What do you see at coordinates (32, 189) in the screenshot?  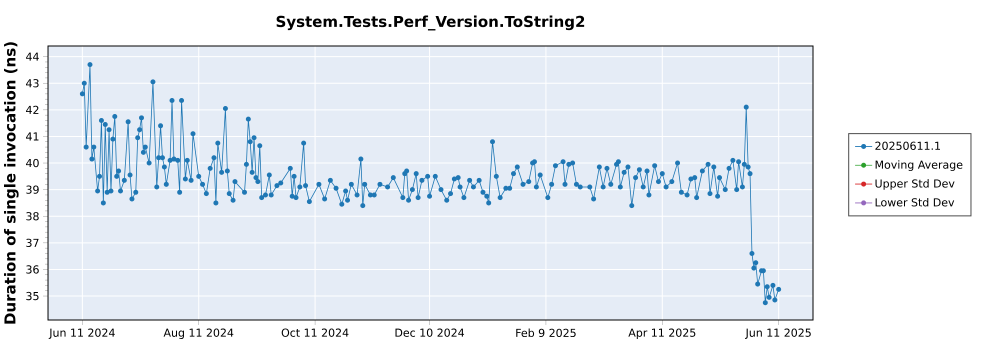 I see `y-tick-label: 39` at bounding box center [32, 189].